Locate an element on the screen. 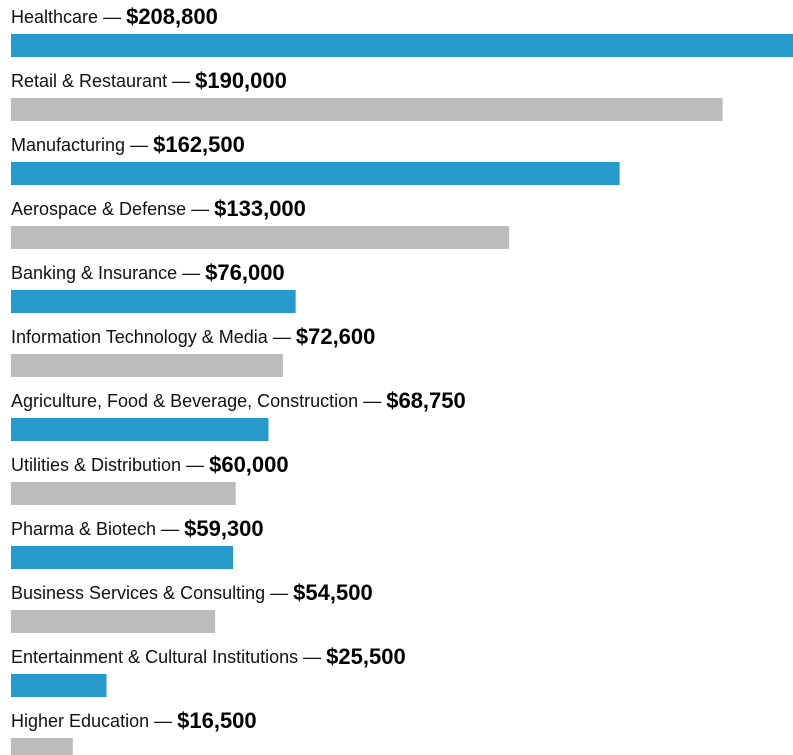 The image size is (793, 755). category-label: Pharma & Biotech is located at coordinates (83, 529).